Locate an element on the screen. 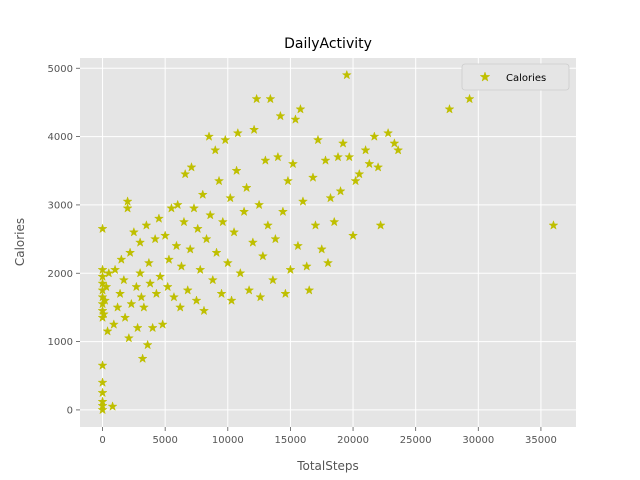 The width and height of the screenshot is (640, 480). legend-star-icon is located at coordinates (485, 76).